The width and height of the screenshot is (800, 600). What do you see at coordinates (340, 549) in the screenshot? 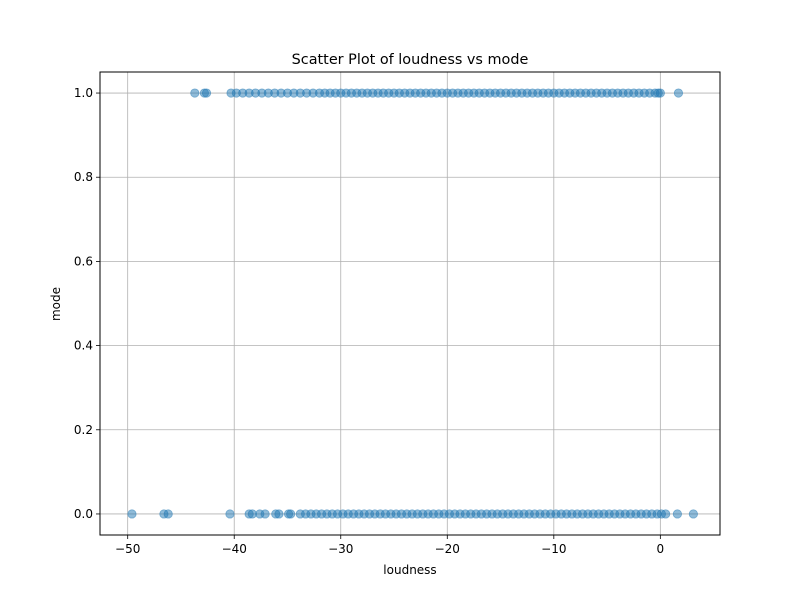
I see `x-tick-label: −30` at bounding box center [340, 549].